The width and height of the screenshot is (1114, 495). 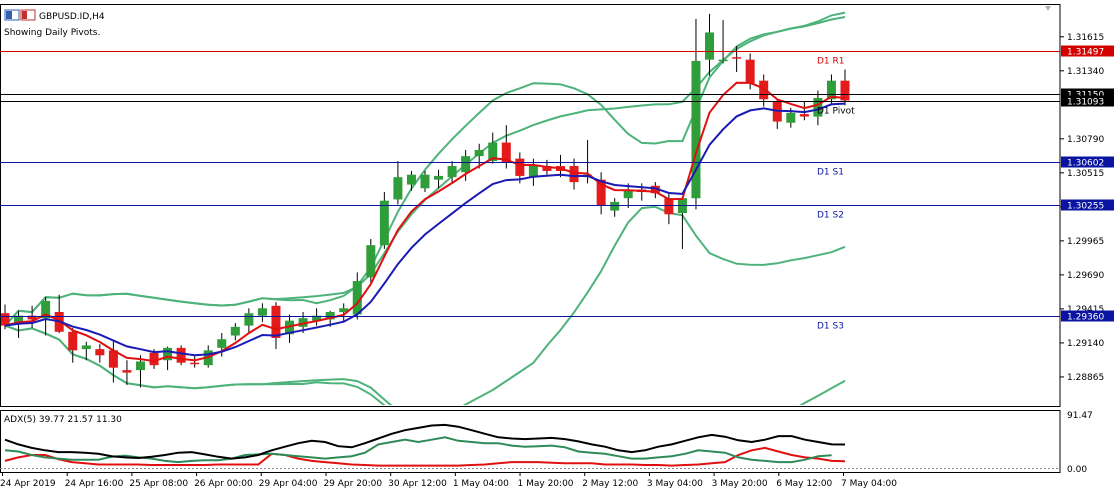 What do you see at coordinates (63, 420) in the screenshot?
I see `adx-label: ADX(5) 39.77 21.57 11.30` at bounding box center [63, 420].